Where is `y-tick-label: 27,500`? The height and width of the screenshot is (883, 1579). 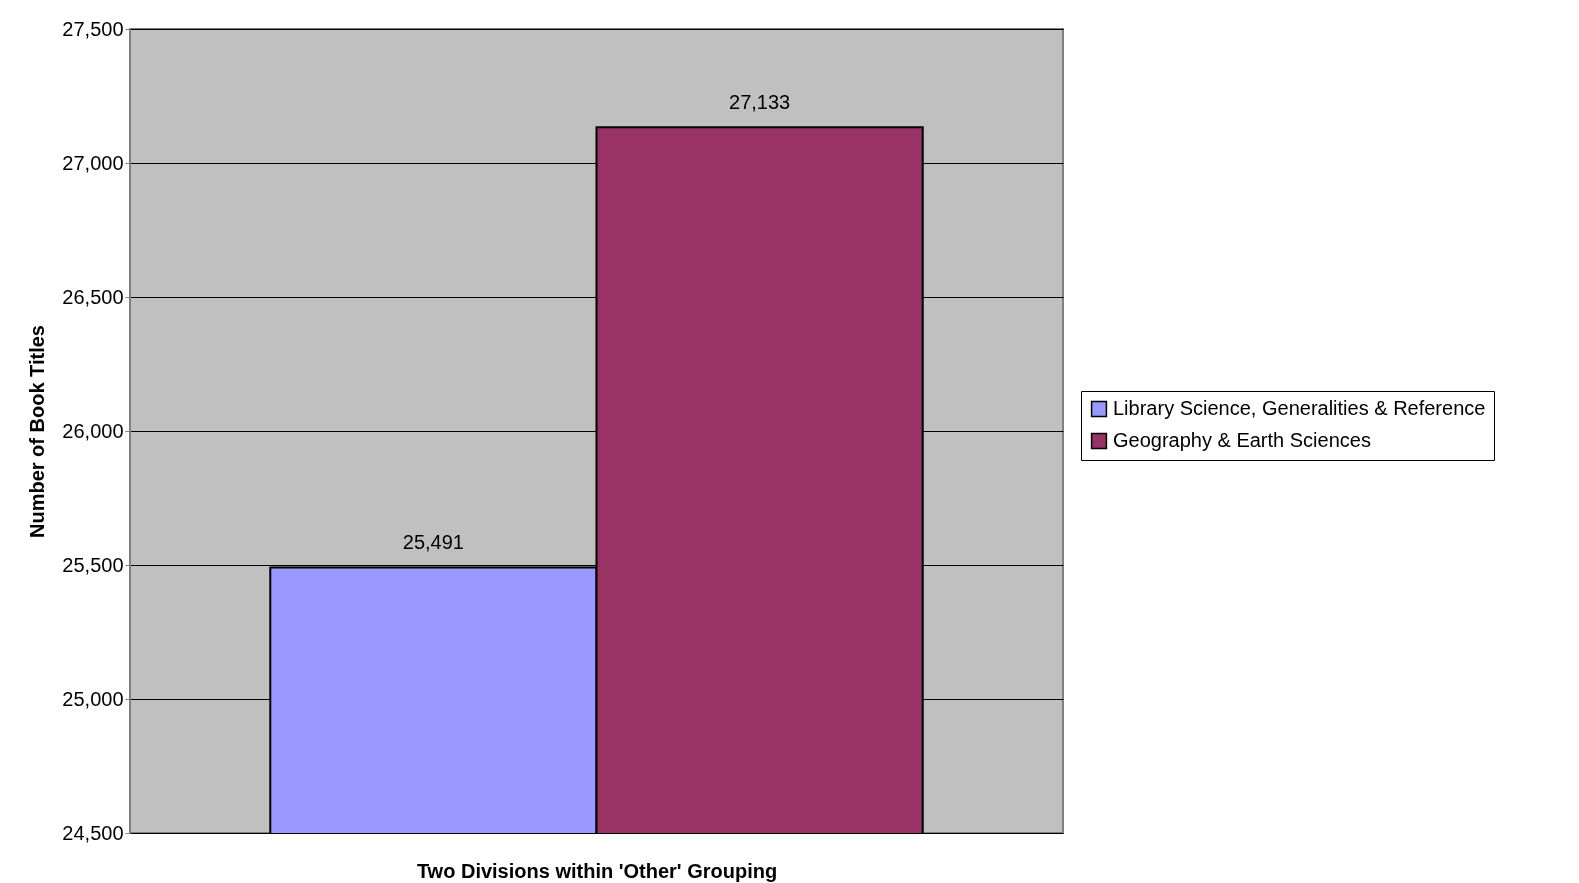
y-tick-label: 27,500 is located at coordinates (93, 28).